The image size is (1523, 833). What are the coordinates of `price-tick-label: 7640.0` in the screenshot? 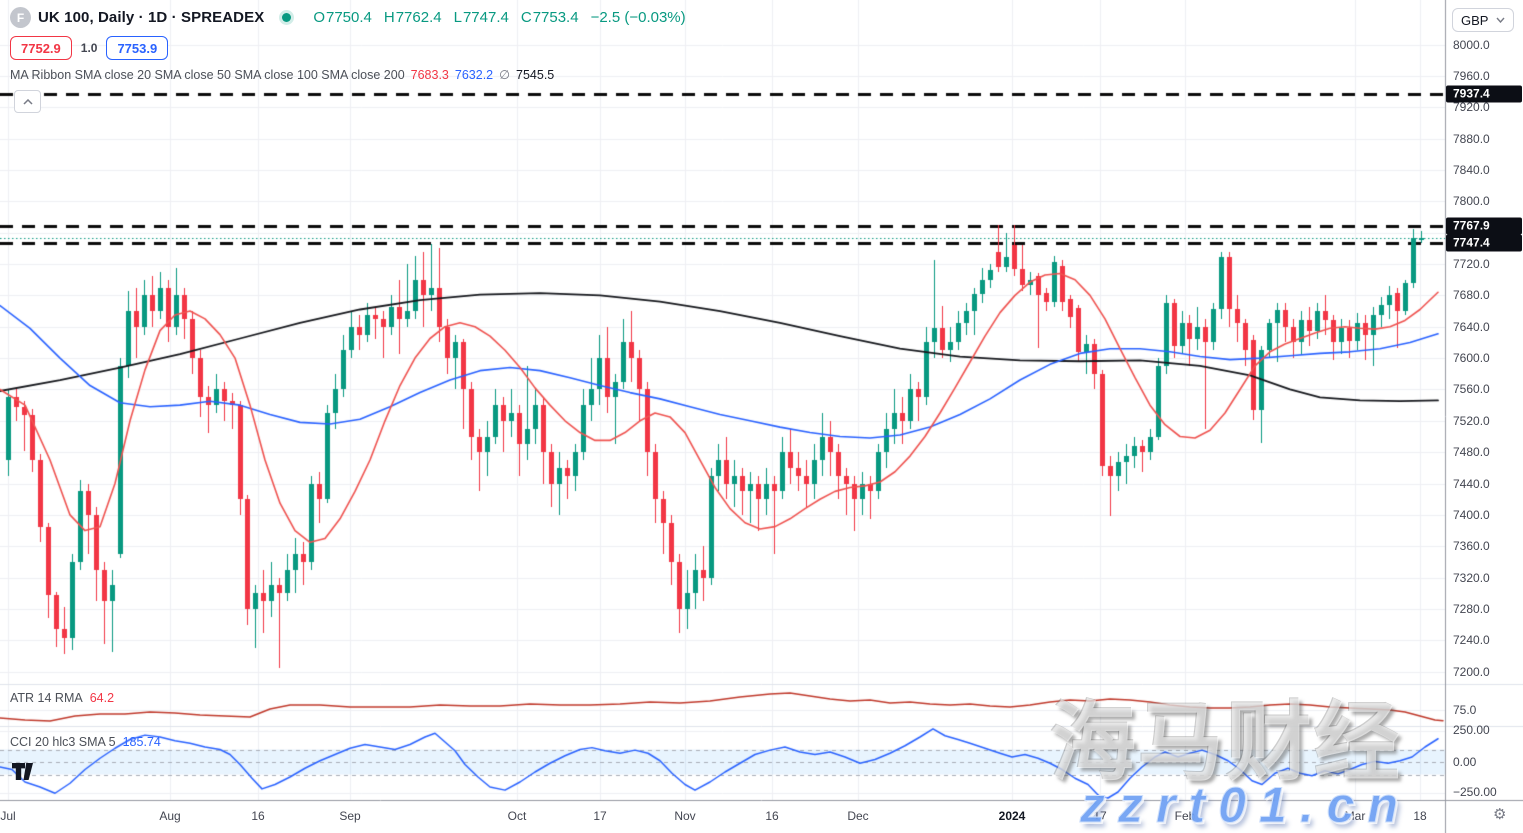 It's located at (1471, 326).